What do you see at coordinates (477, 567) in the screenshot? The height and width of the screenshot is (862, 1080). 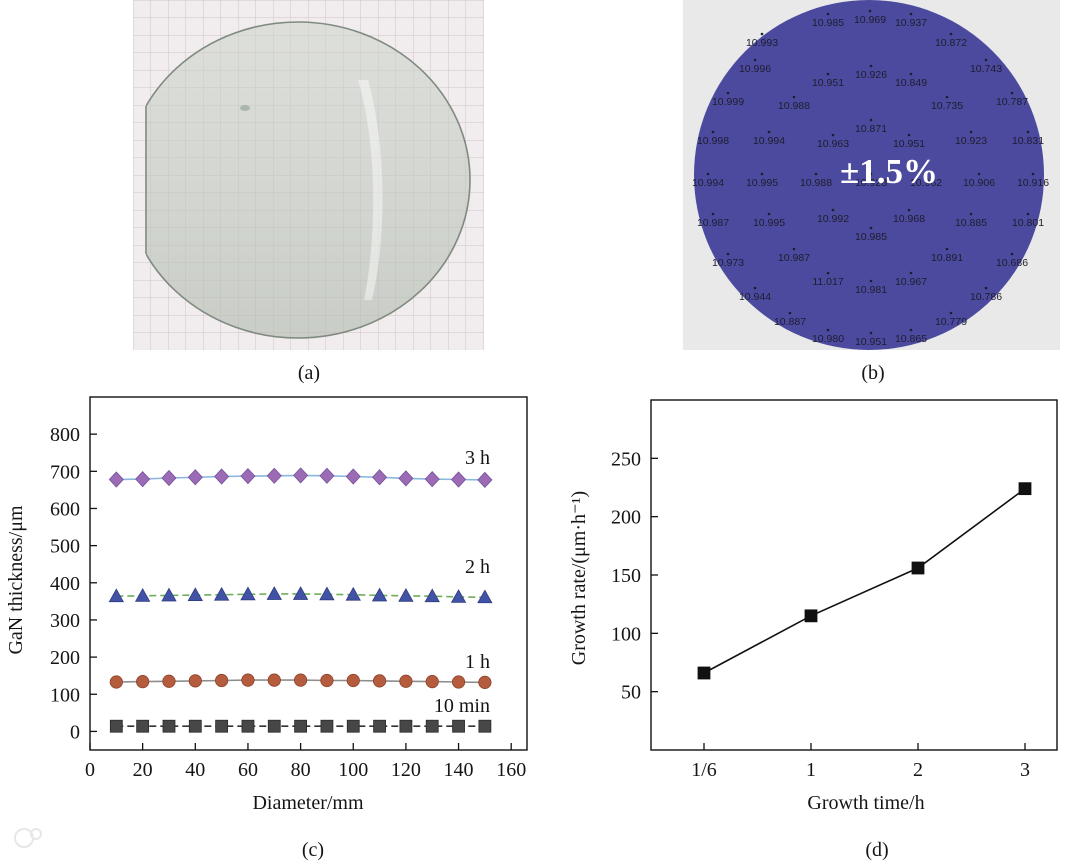 I see `series-label: 2 h` at bounding box center [477, 567].